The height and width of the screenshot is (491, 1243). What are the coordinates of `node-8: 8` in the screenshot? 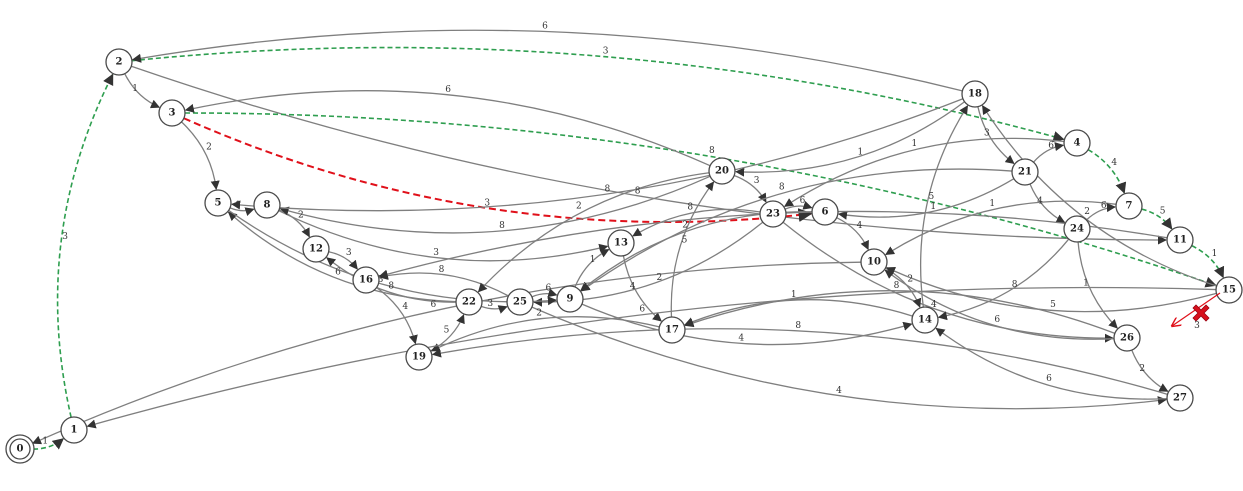 It's located at (267, 205).